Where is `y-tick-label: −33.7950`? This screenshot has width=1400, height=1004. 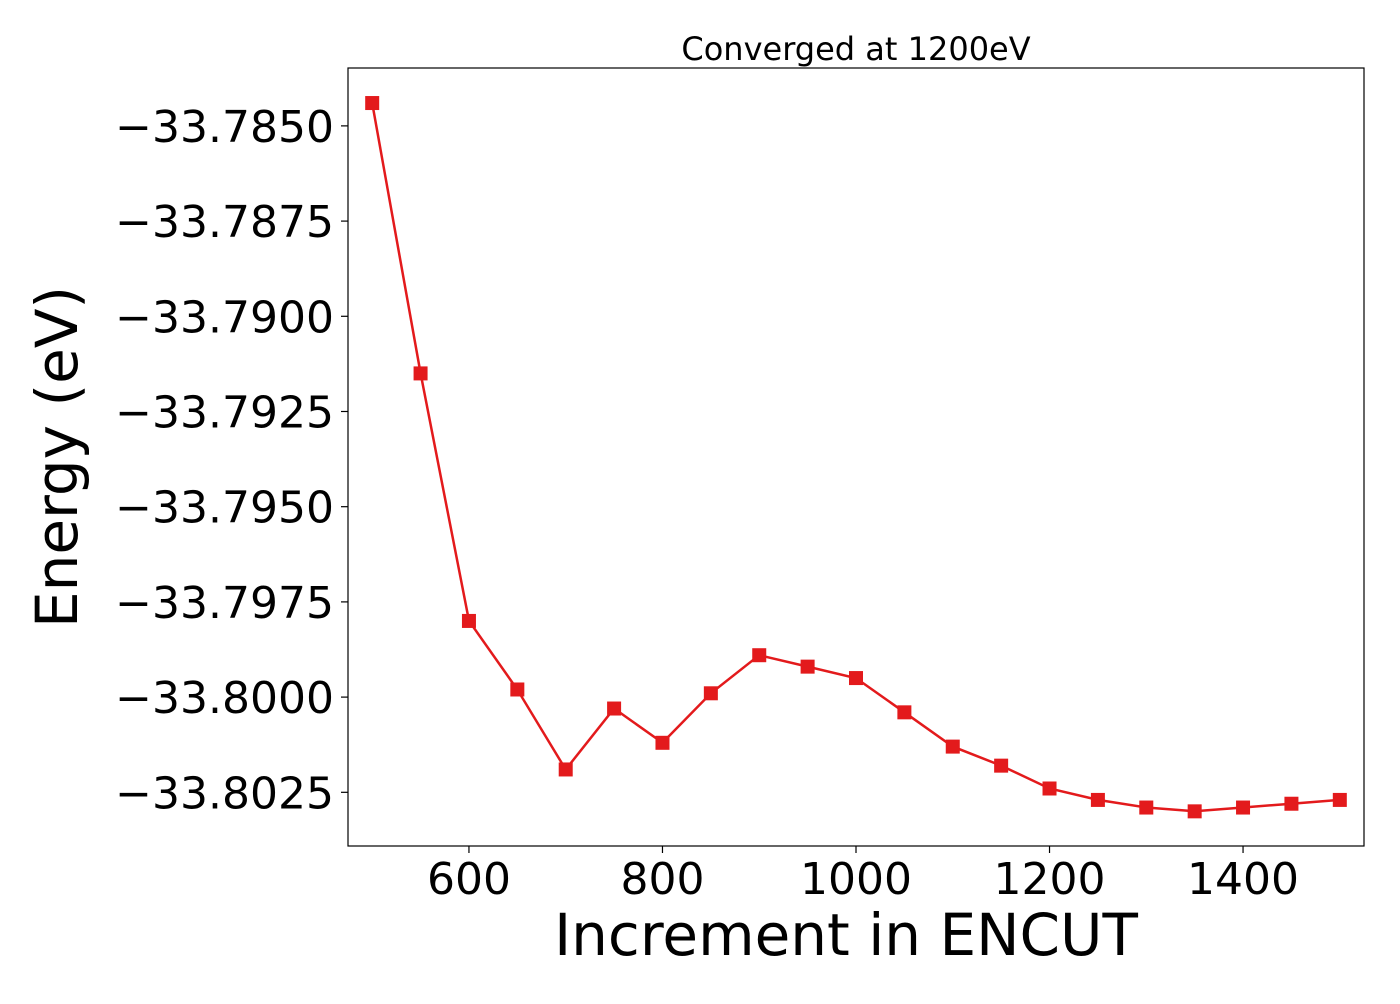
y-tick-label: −33.7950 is located at coordinates (224, 508).